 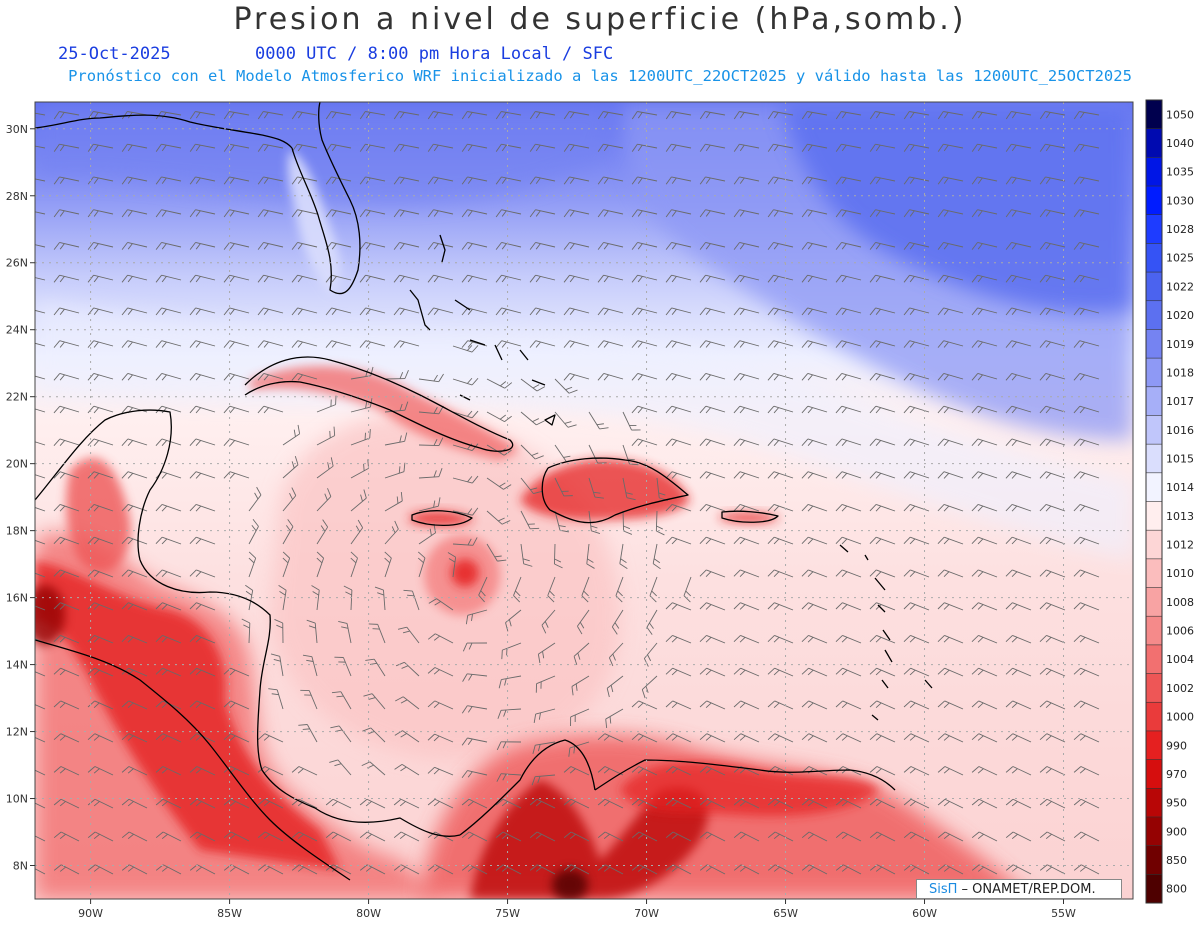 What do you see at coordinates (17, 665) in the screenshot?
I see `lat-label: 14N` at bounding box center [17, 665].